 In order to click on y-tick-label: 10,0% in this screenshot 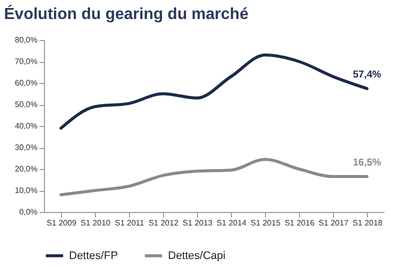, I will do `click(26, 190)`.